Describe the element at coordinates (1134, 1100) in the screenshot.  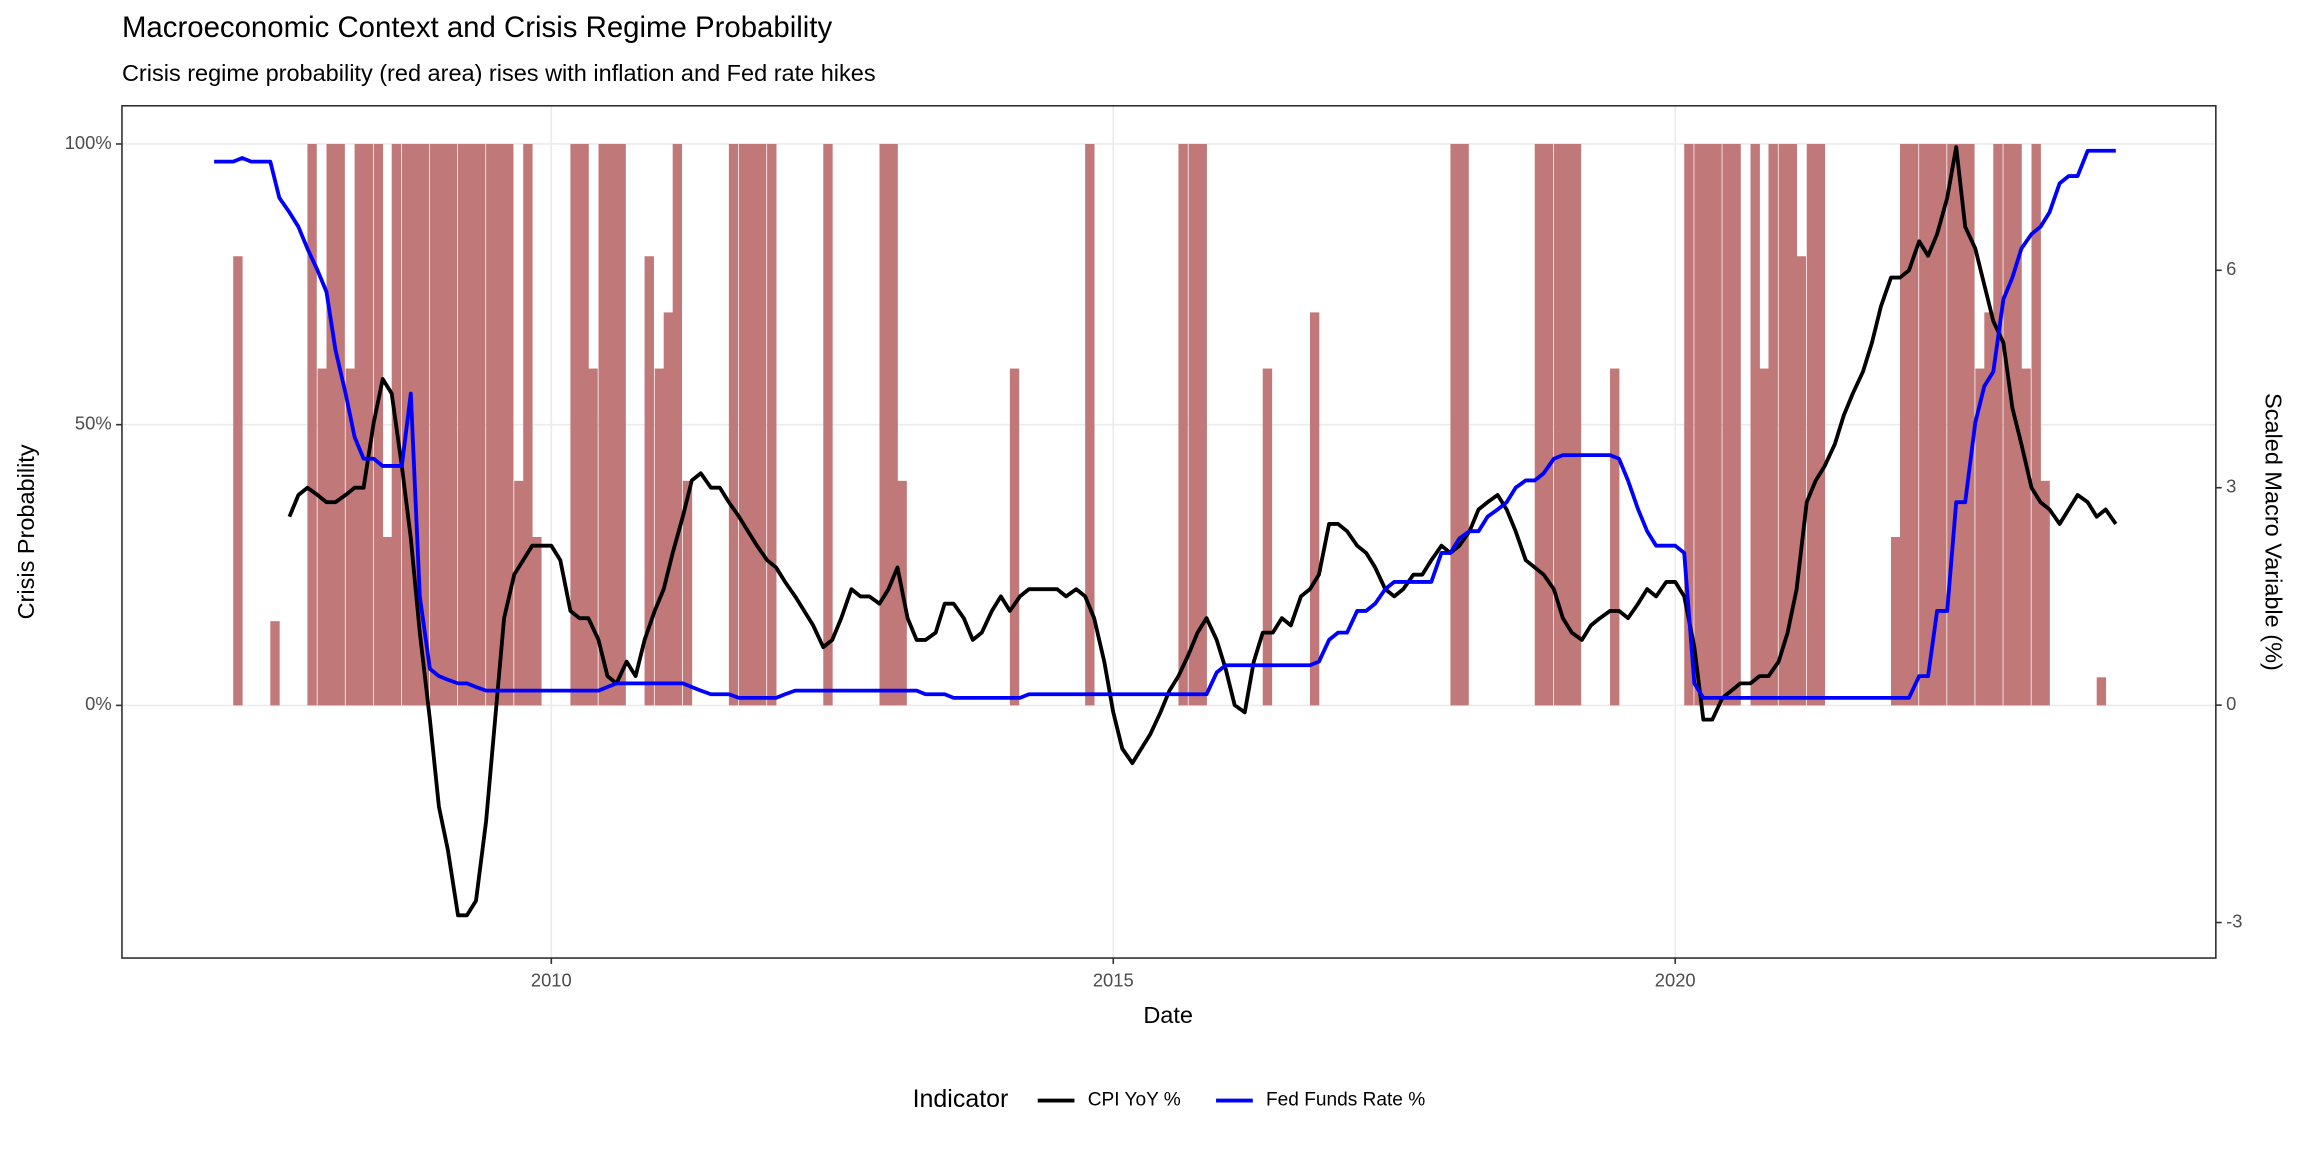
I see `legend-label: CPI YoY %` at that location.